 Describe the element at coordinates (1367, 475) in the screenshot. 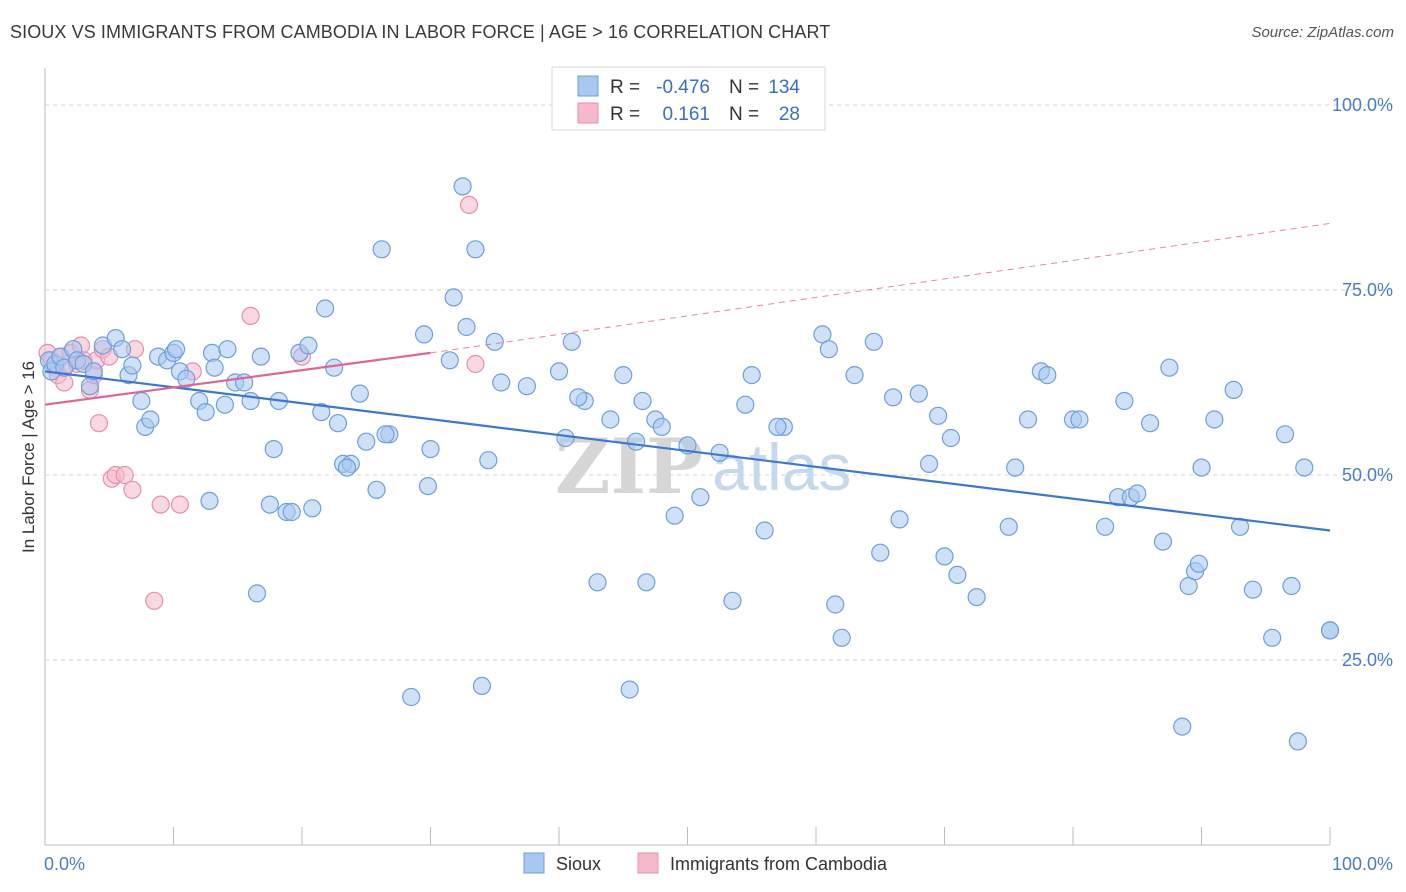

I see `y-tick-label: 50.0%` at that location.